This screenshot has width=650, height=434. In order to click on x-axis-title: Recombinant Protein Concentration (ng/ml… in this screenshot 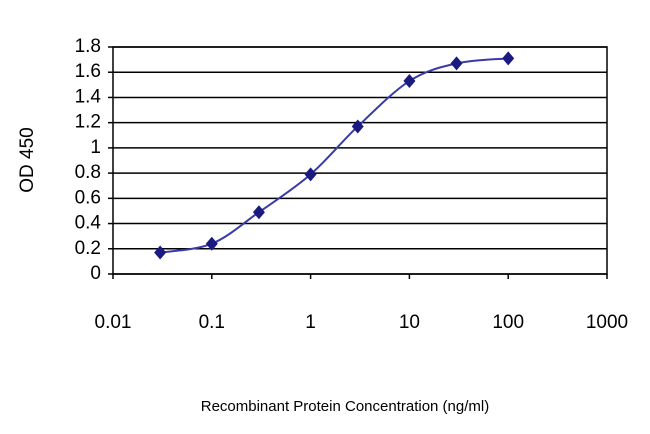, I will do `click(345, 406)`.